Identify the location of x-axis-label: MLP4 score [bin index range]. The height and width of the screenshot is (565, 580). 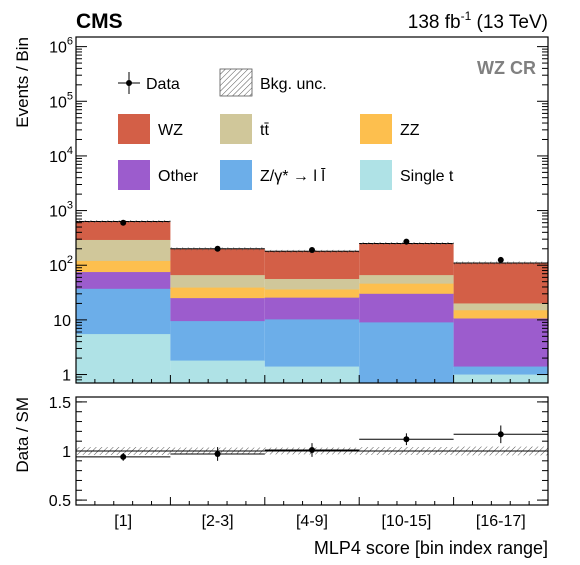
(431, 548).